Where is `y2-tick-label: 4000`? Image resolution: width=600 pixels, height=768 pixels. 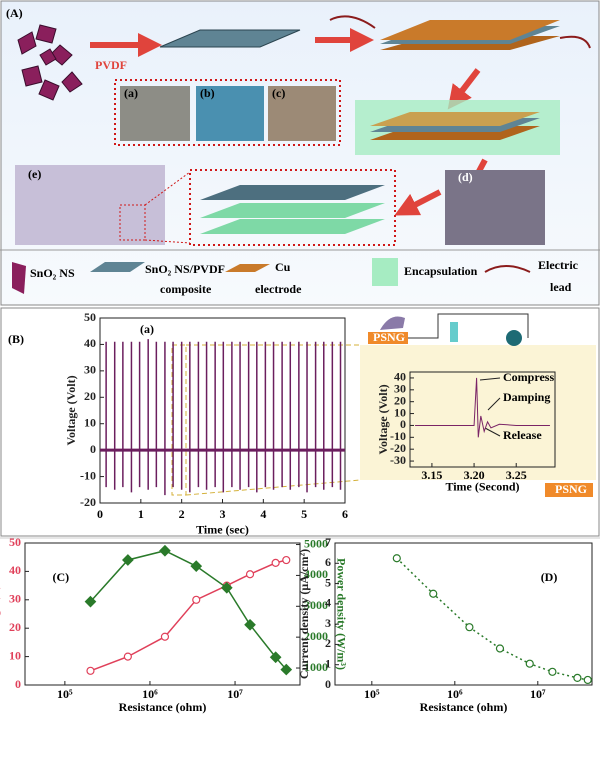 y2-tick-label: 4000 is located at coordinates (316, 574).